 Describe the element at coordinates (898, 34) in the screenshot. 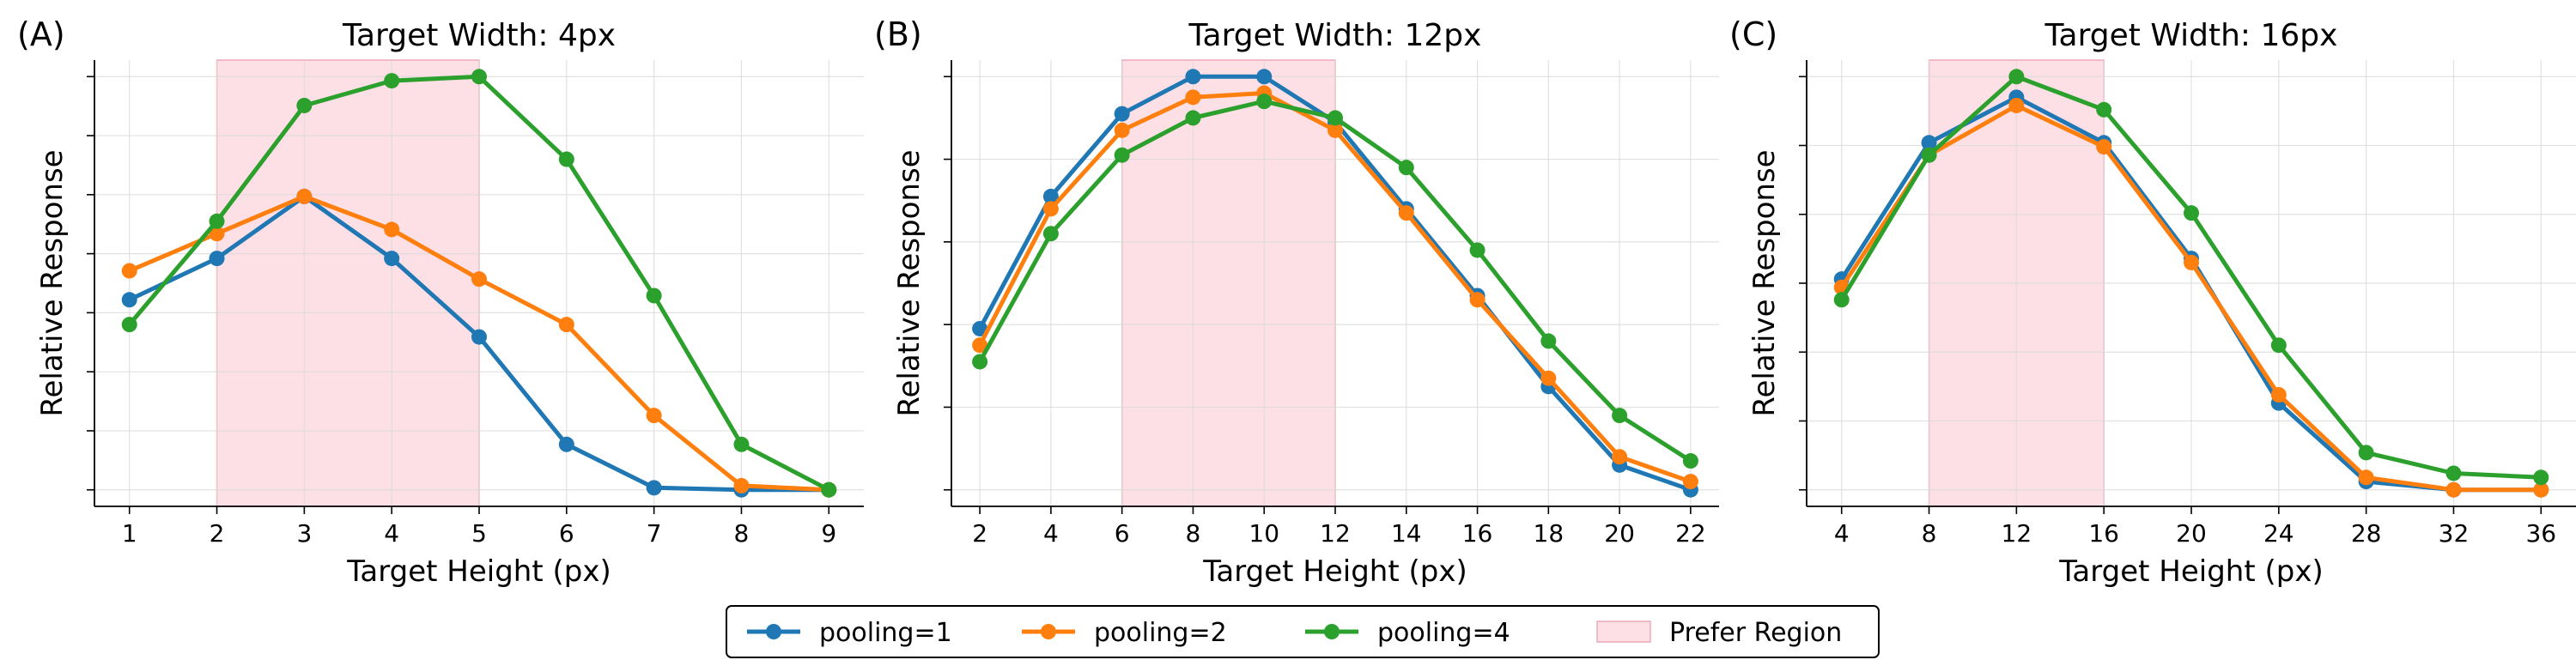

I see `panel-letter: (B)` at that location.